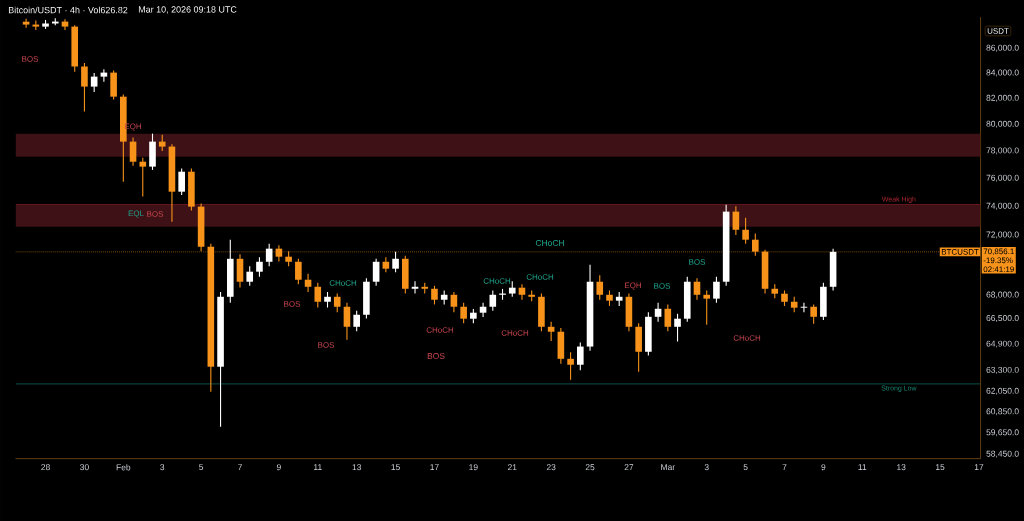 Image resolution: width=1024 pixels, height=521 pixels. What do you see at coordinates (1002, 344) in the screenshot?
I see `y-tick-label: 64,900.0` at bounding box center [1002, 344].